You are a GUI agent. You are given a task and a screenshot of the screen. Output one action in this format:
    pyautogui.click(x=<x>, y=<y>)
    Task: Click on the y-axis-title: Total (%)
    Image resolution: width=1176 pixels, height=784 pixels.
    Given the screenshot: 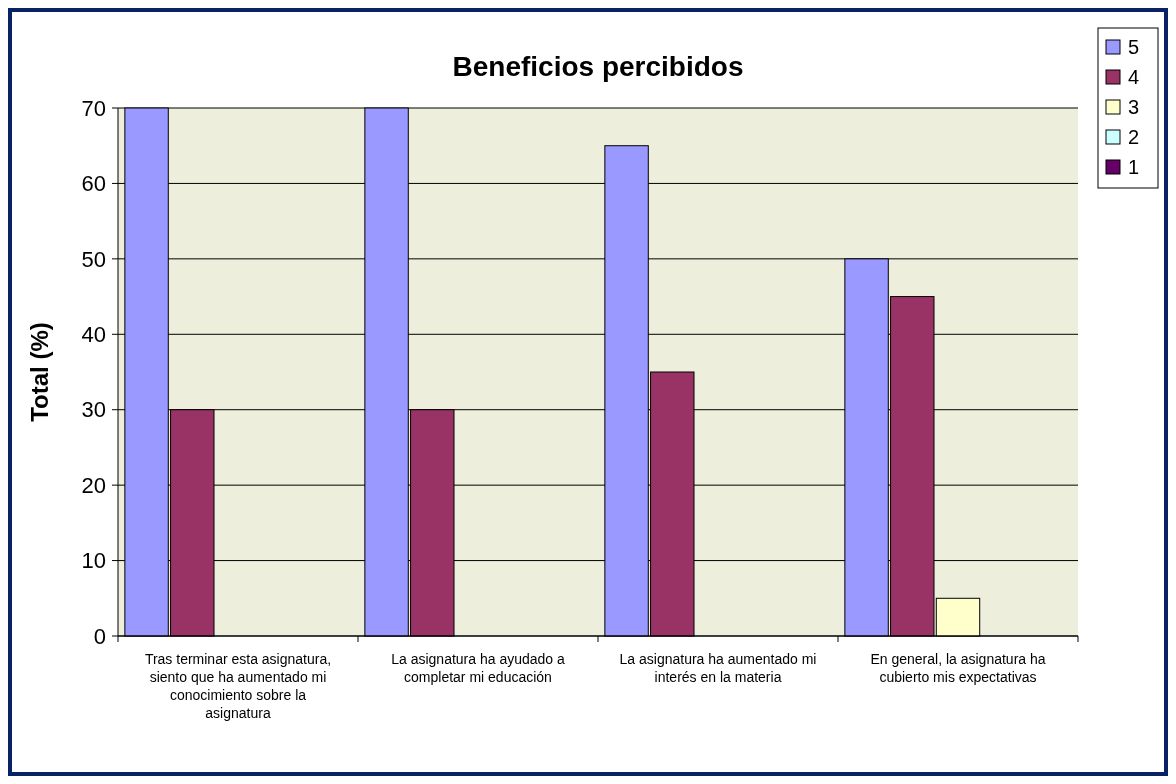 What is the action you would take?
    pyautogui.click(x=39, y=372)
    